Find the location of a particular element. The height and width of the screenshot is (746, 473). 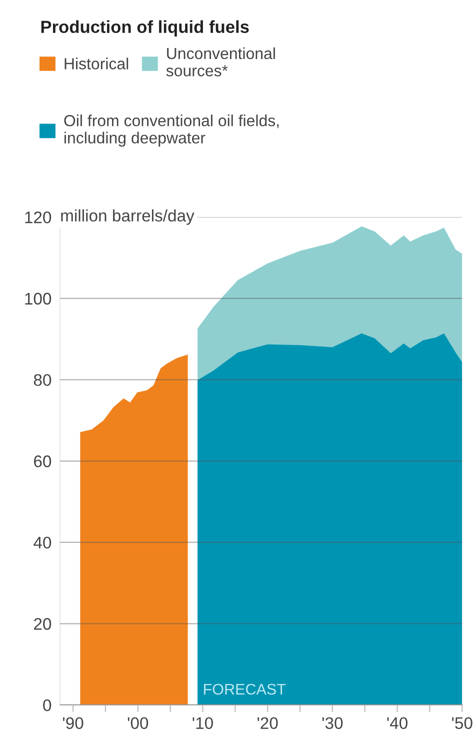

y-tick-label: 20 is located at coordinates (43, 624).